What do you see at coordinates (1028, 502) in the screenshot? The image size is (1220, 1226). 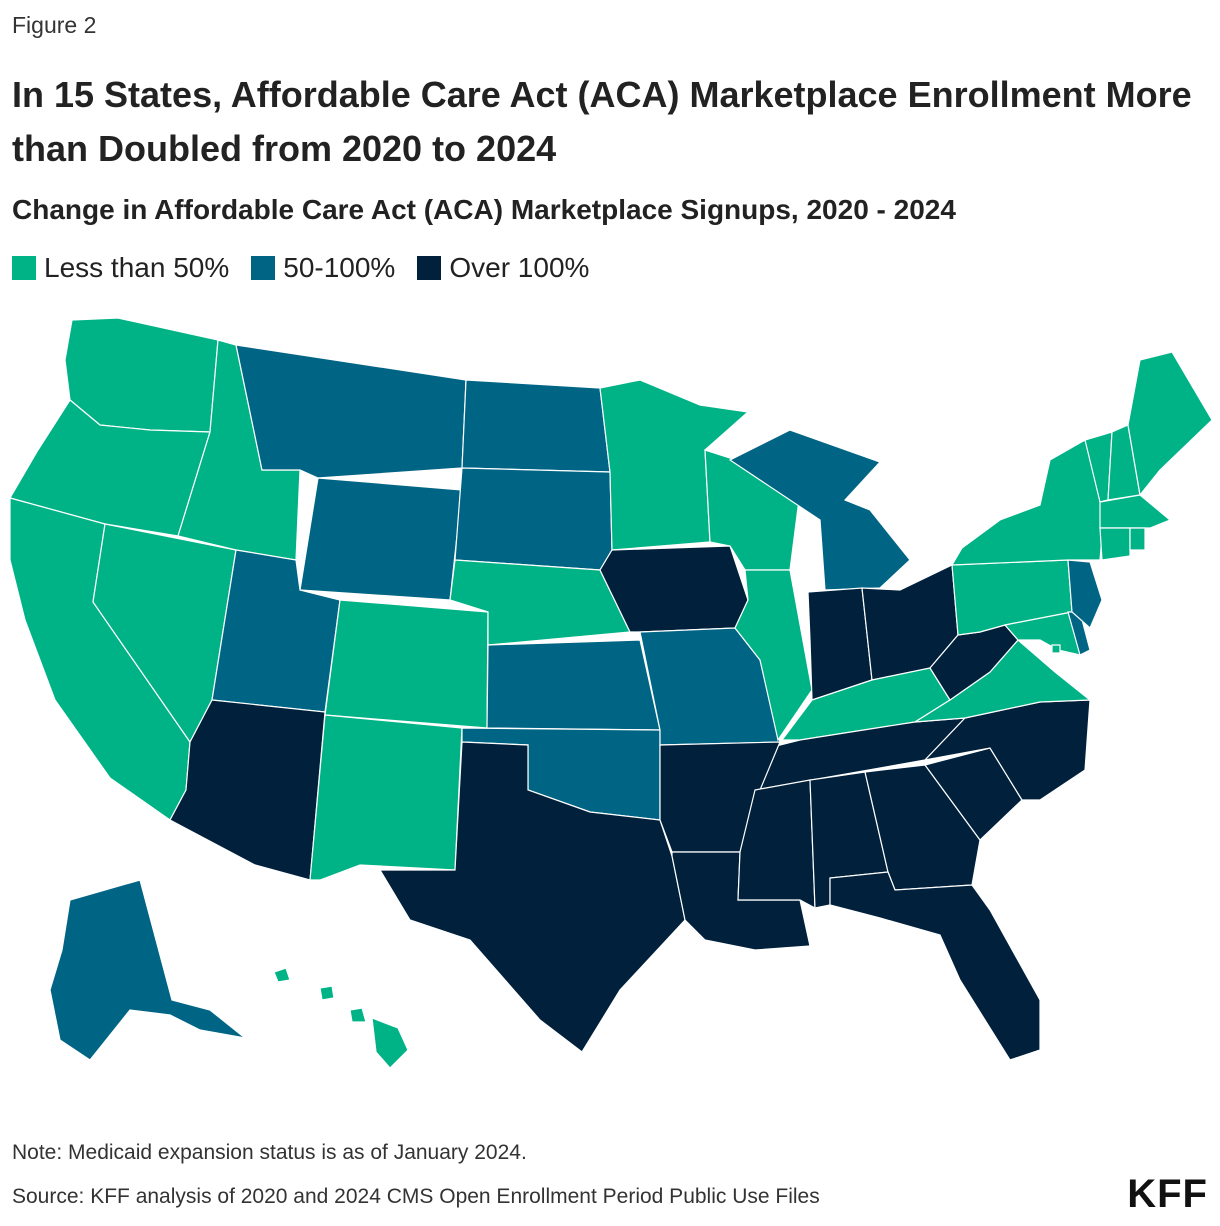 I see `state-NY` at bounding box center [1028, 502].